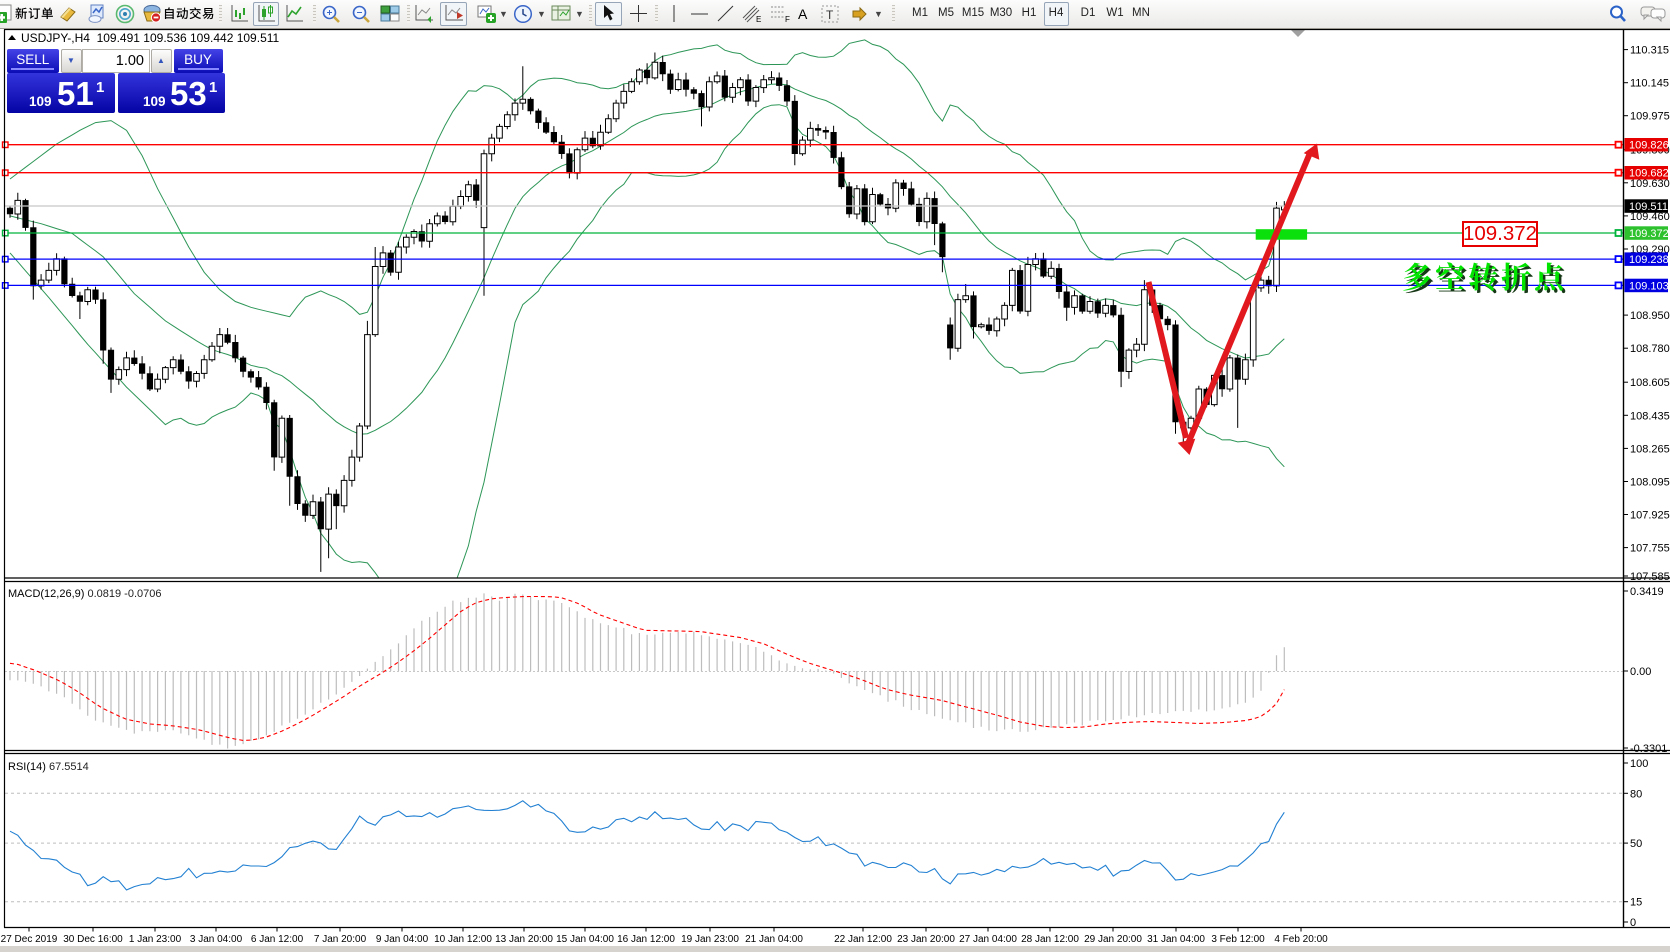 The image size is (1670, 952). I want to click on svg-text: MACD(12,26,9) 0.0819 -0.0706, so click(85, 594).